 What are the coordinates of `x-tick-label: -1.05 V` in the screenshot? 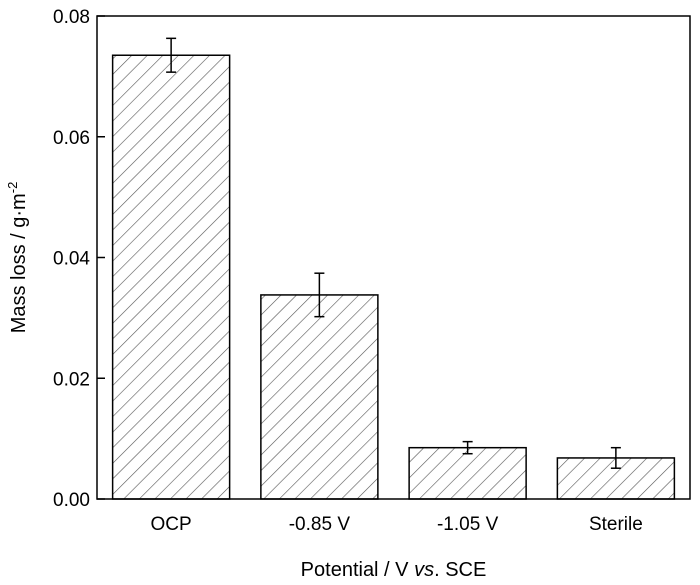 It's located at (468, 524).